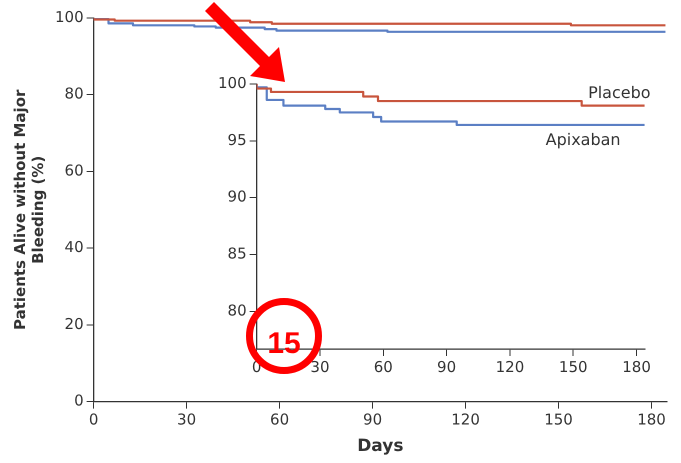 This screenshot has height=463, width=681. Describe the element at coordinates (583, 140) in the screenshot. I see `series-label: Apixaban` at that location.